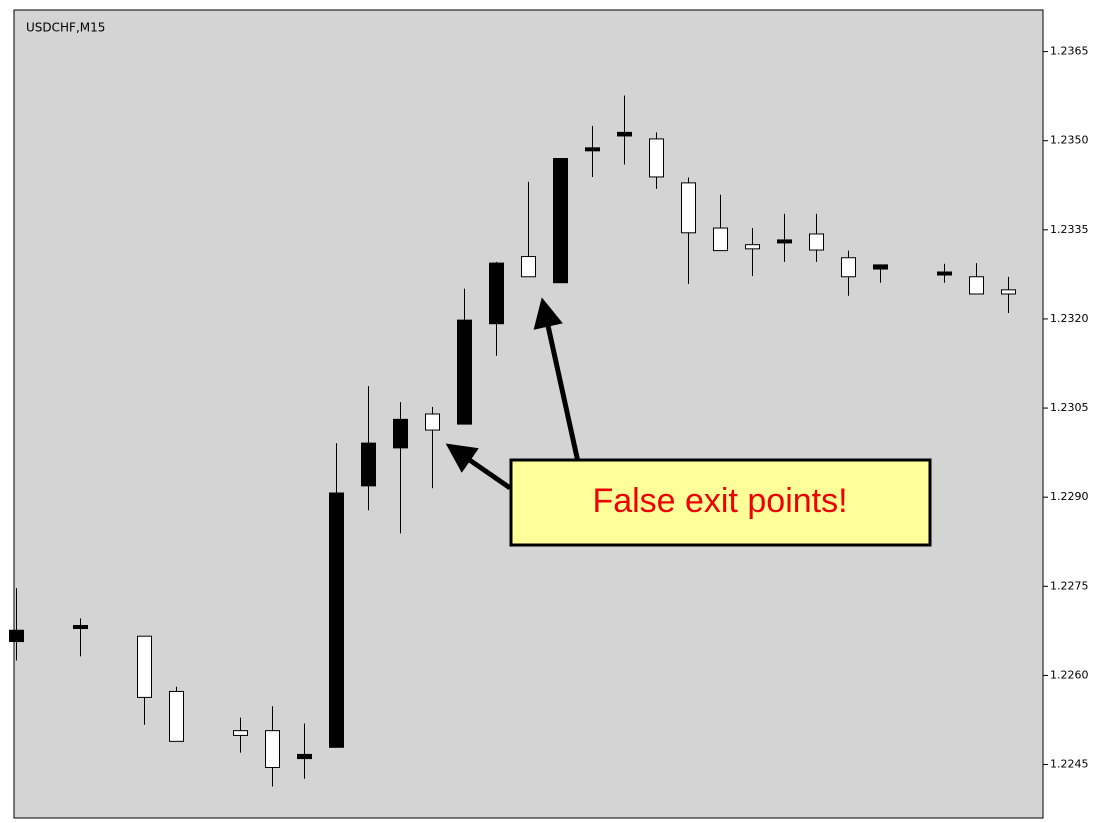 The image size is (1115, 823). What do you see at coordinates (1069, 51) in the screenshot?
I see `y-tick-label: 1.2365` at bounding box center [1069, 51].